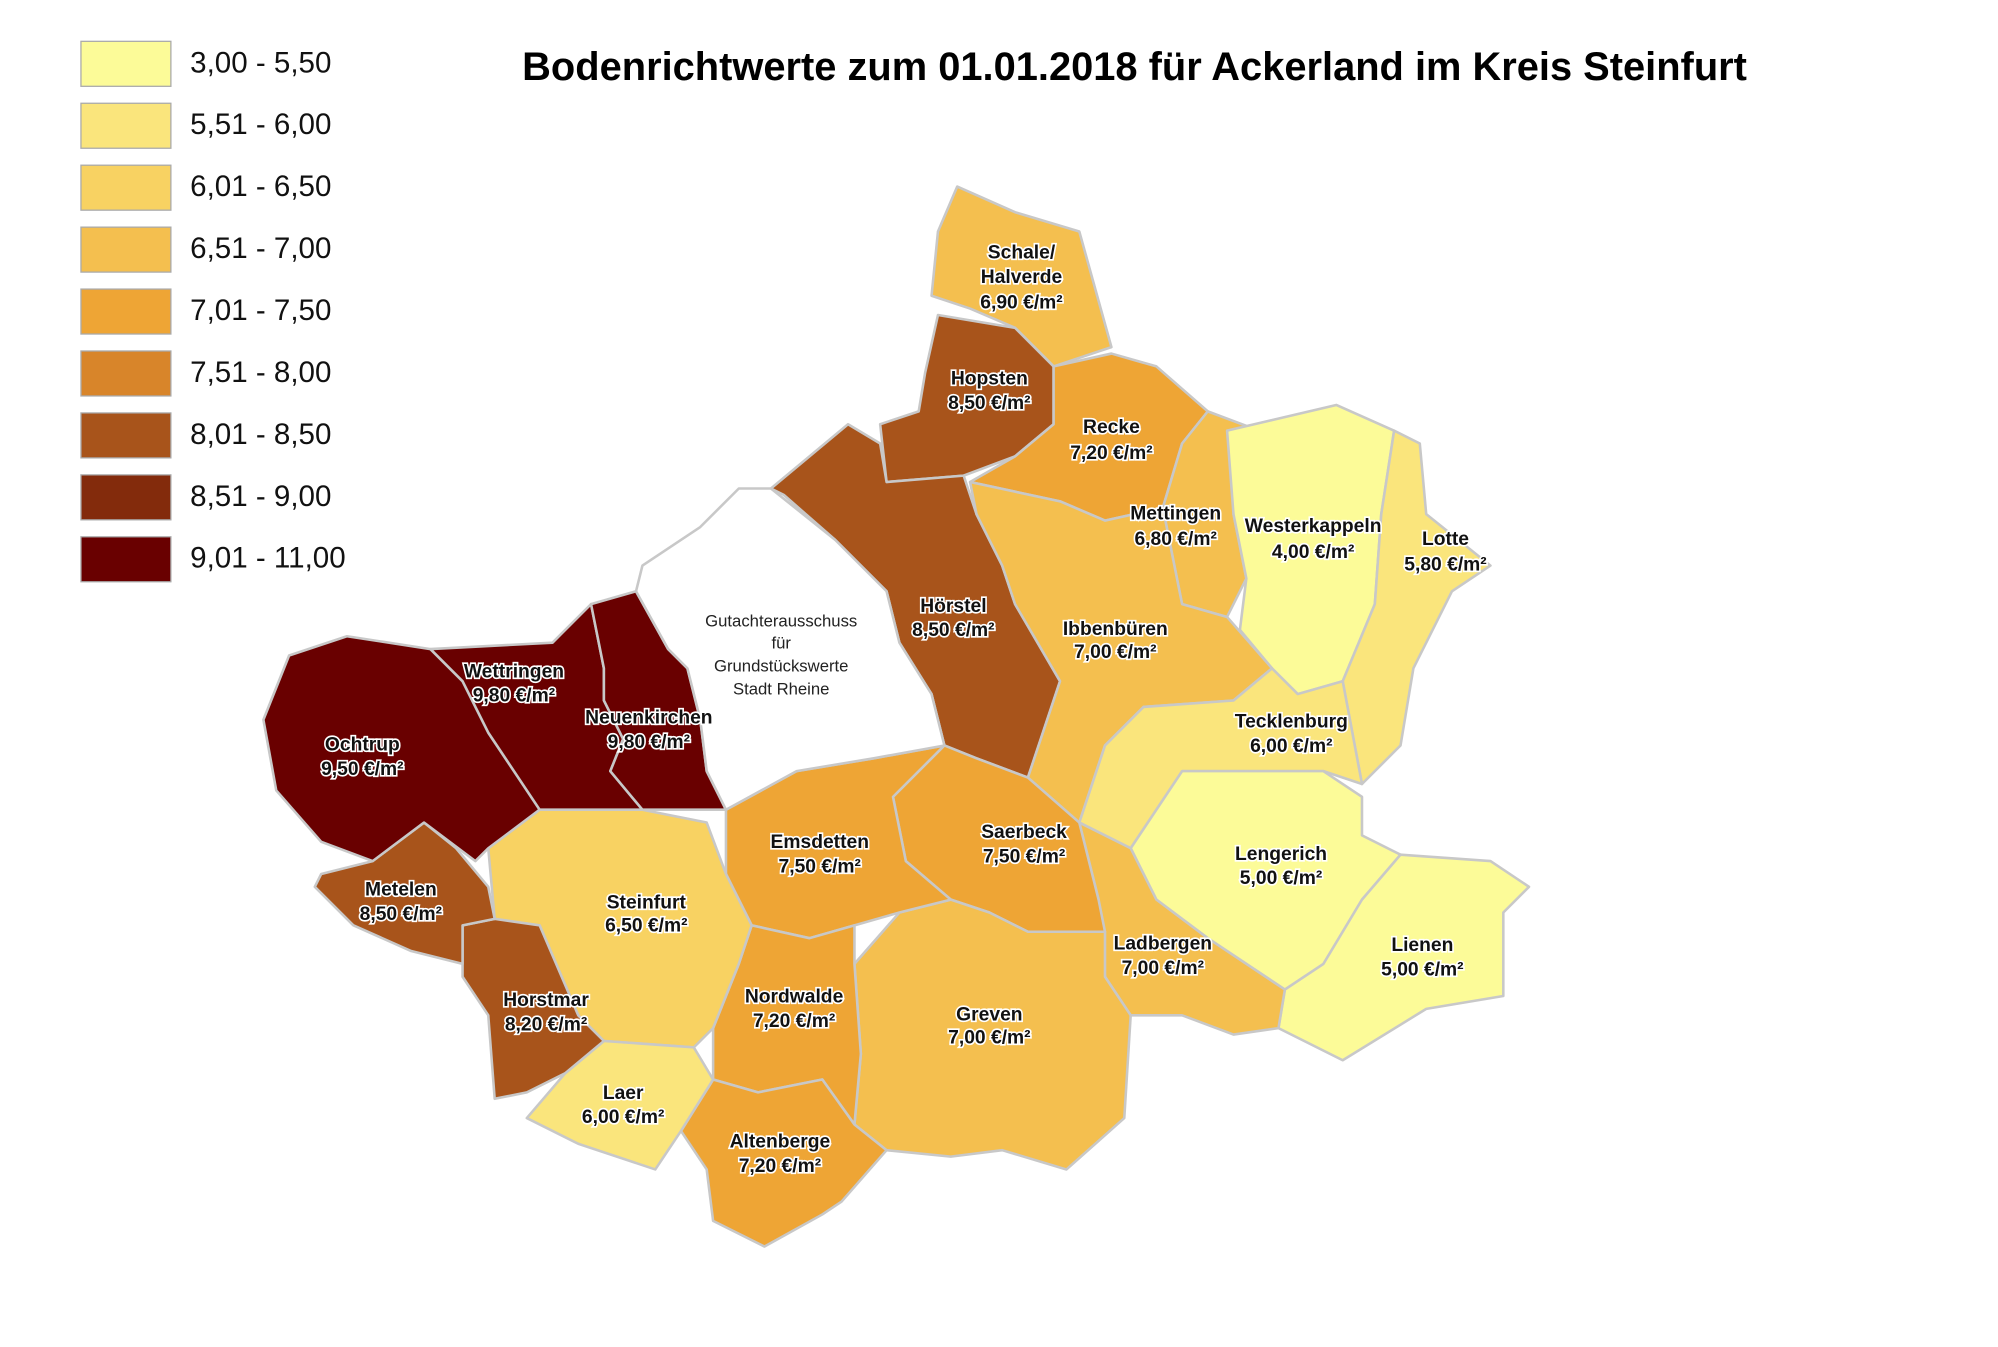  I want to click on region-label: Westerkappeln, so click(1313, 526).